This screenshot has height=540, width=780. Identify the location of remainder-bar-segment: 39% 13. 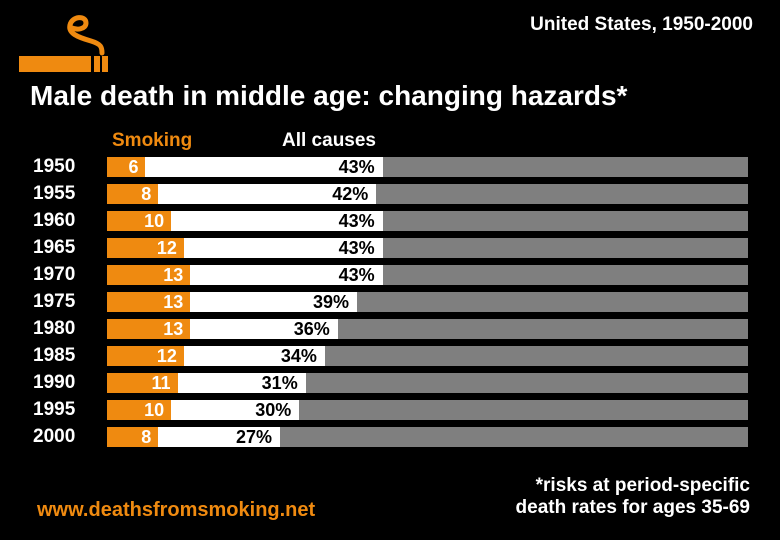
(427, 302).